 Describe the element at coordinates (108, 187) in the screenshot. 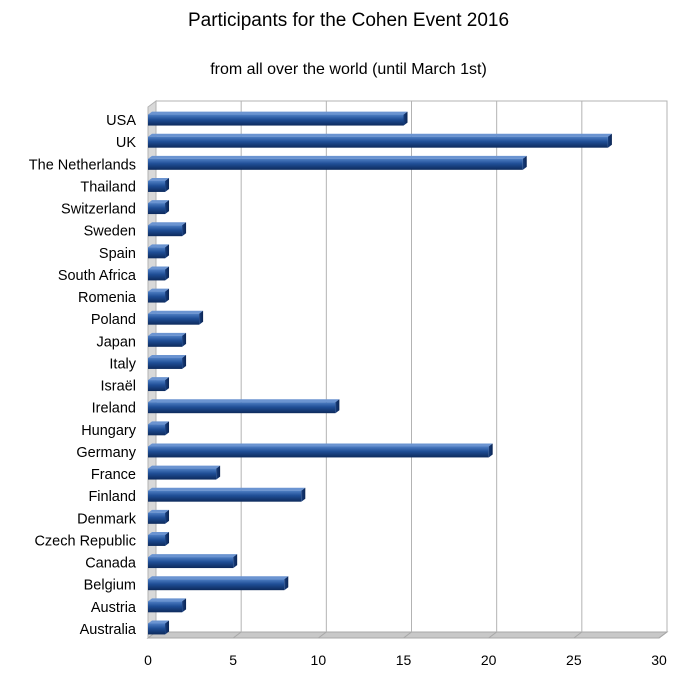

I see `category-label: Thailand` at that location.